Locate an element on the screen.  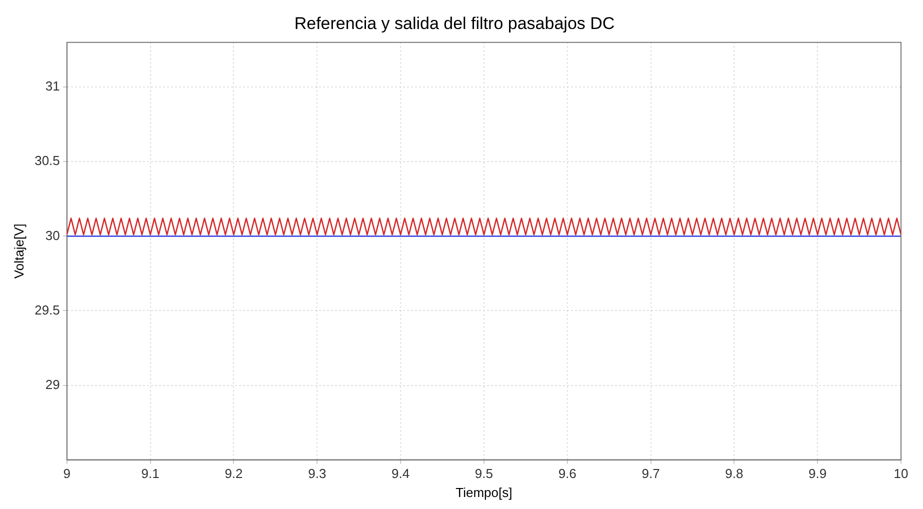
x-tick-label: 9 is located at coordinates (67, 474).